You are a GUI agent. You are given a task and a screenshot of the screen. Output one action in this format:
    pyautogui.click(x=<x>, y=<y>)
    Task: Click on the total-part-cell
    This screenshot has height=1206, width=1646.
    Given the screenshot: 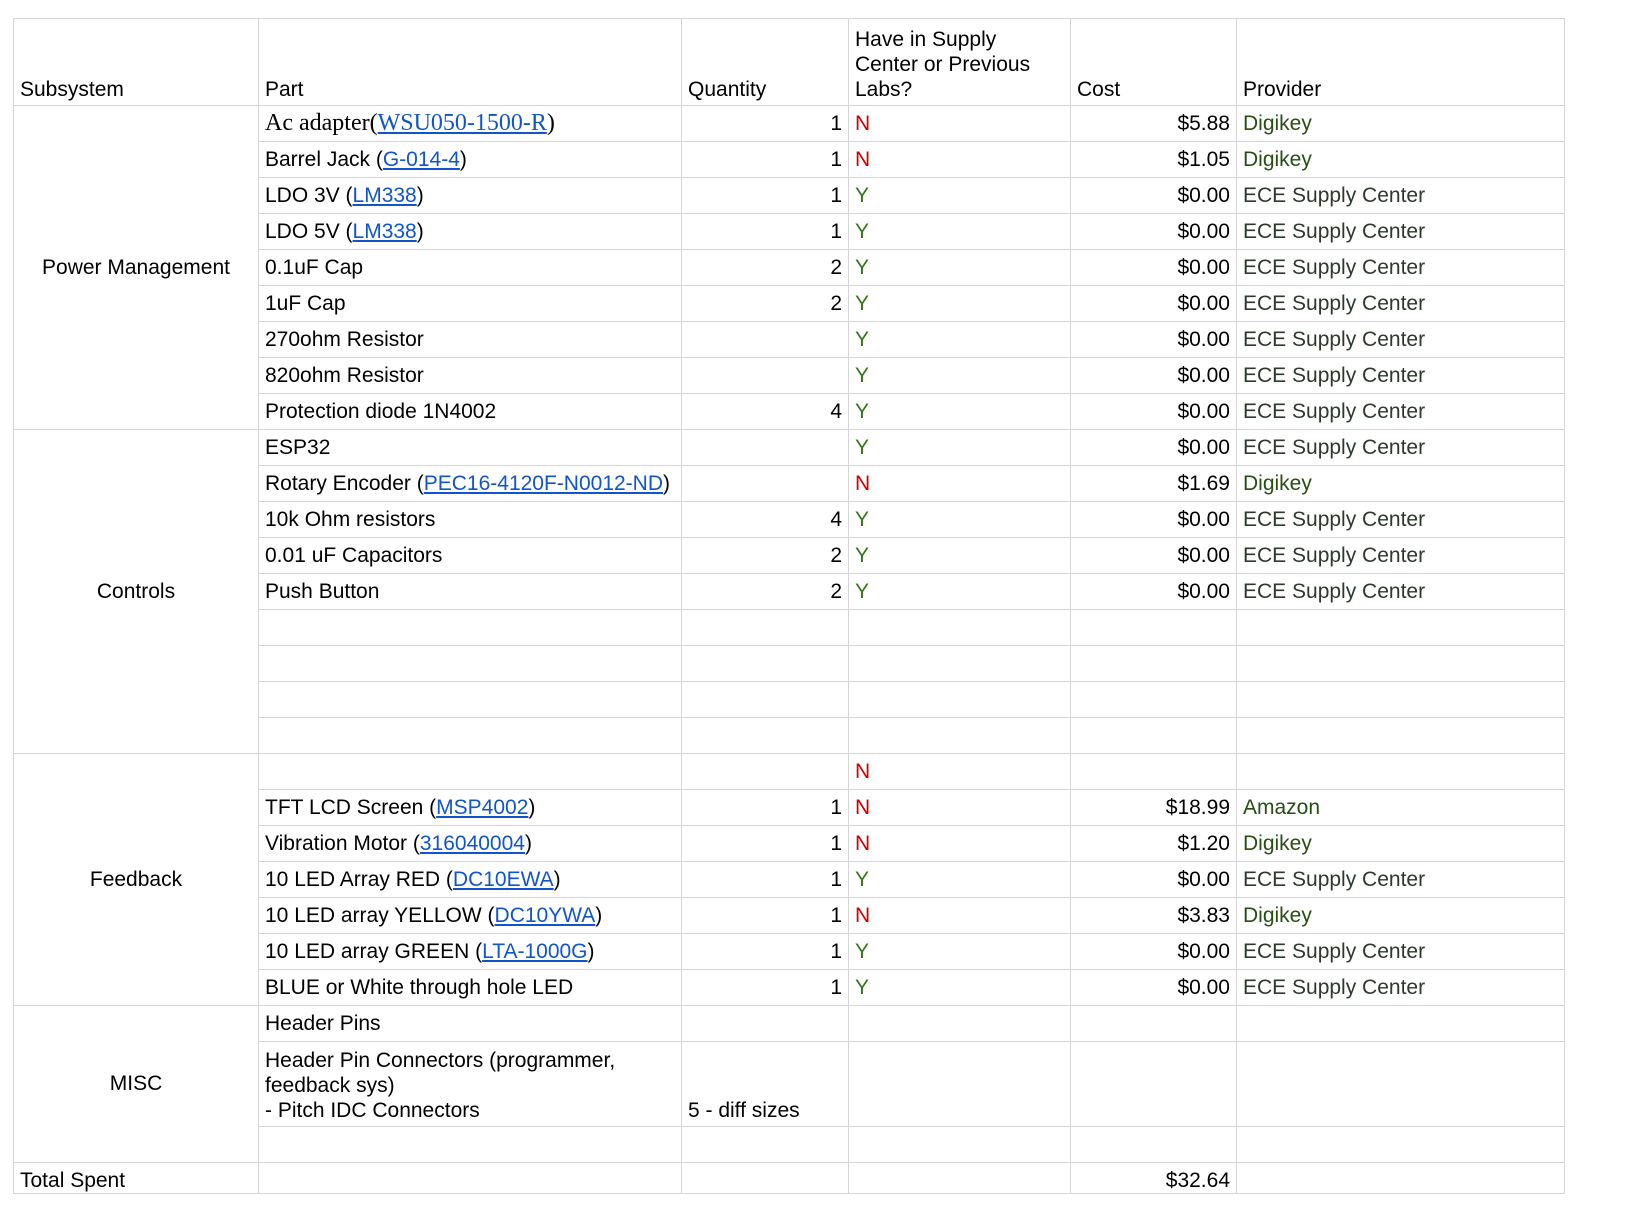 What is the action you would take?
    pyautogui.click(x=470, y=1178)
    